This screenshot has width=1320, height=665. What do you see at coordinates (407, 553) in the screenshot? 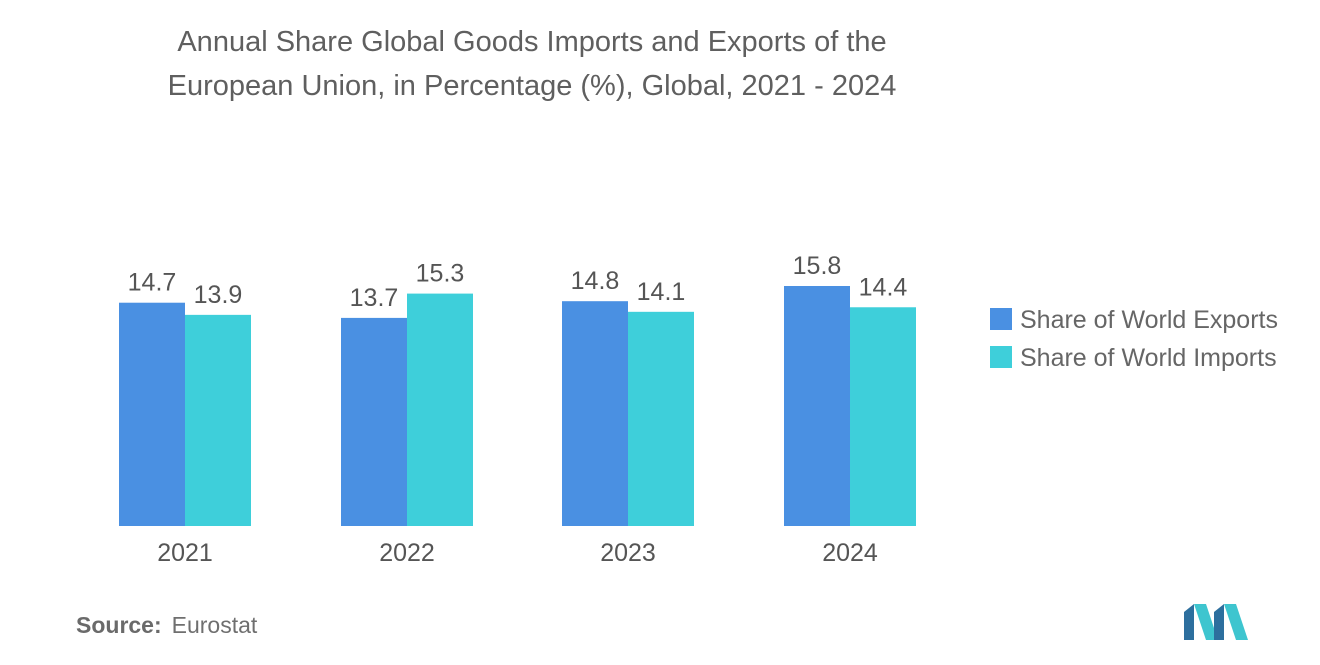
I see `x-tick-label-2022: 2022` at bounding box center [407, 553].